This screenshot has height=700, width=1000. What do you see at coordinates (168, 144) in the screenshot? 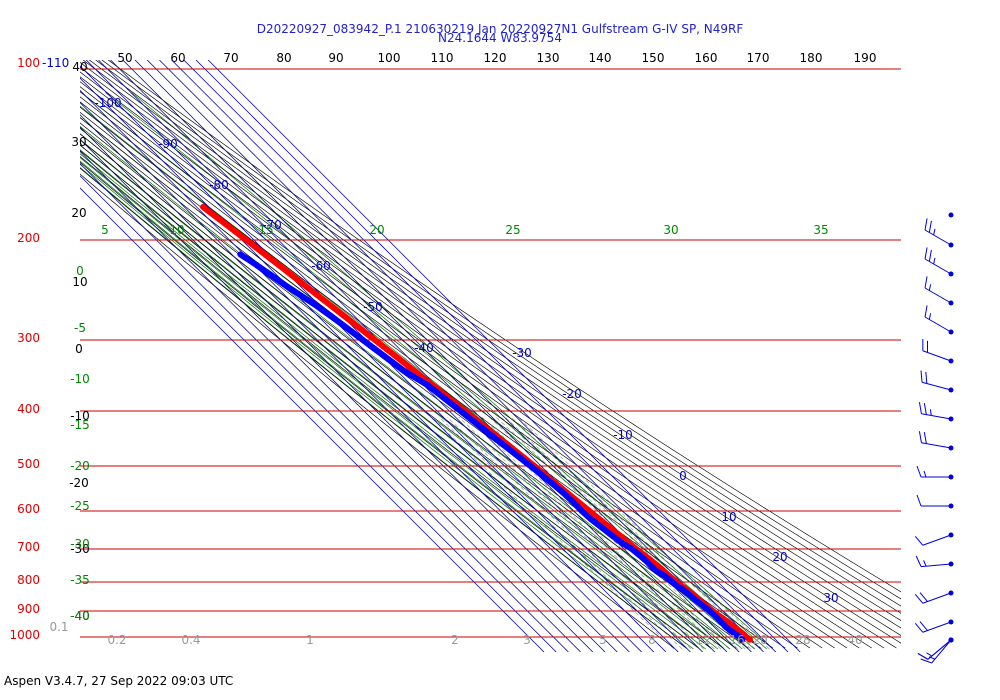
I see `isotherm-label: -90` at bounding box center [168, 144].